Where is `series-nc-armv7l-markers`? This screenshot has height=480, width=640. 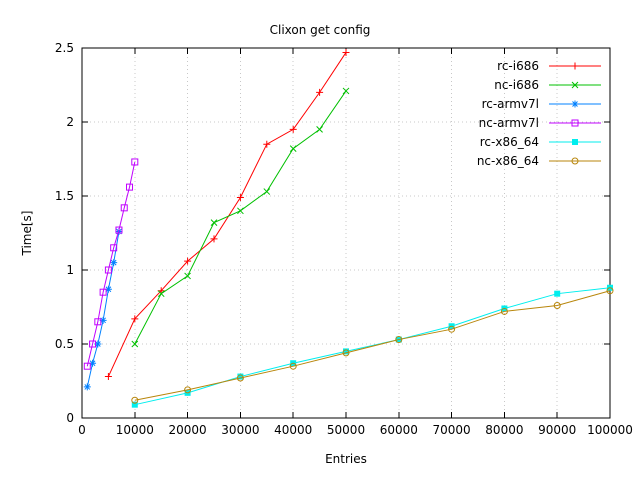
series-nc-armv7l-markers is located at coordinates (111, 264).